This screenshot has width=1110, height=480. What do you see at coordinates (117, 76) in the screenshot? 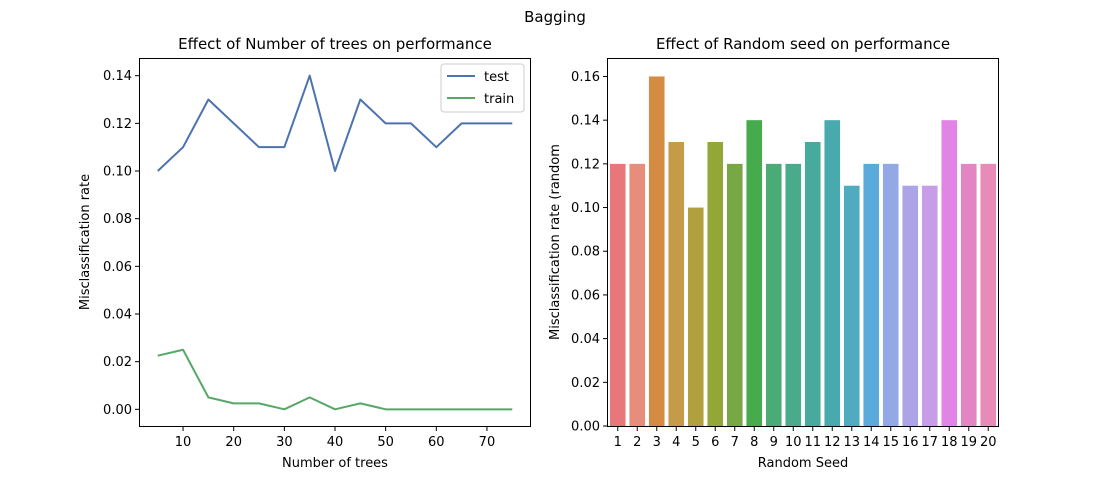
I see `line-chart-ytick-label: 0.14` at bounding box center [117, 76].